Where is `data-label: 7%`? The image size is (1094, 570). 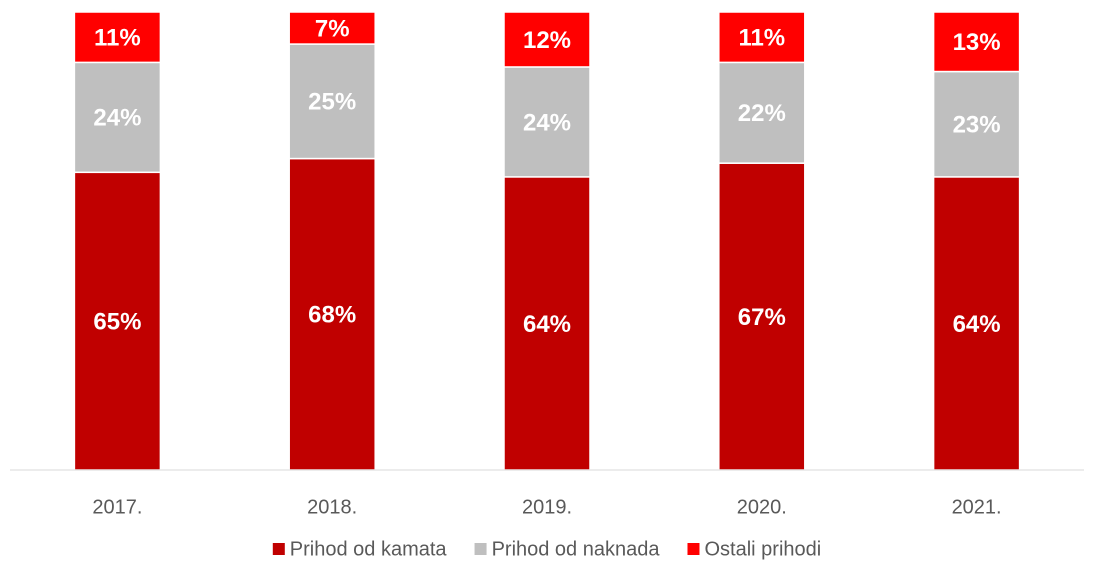 data-label: 7% is located at coordinates (332, 28).